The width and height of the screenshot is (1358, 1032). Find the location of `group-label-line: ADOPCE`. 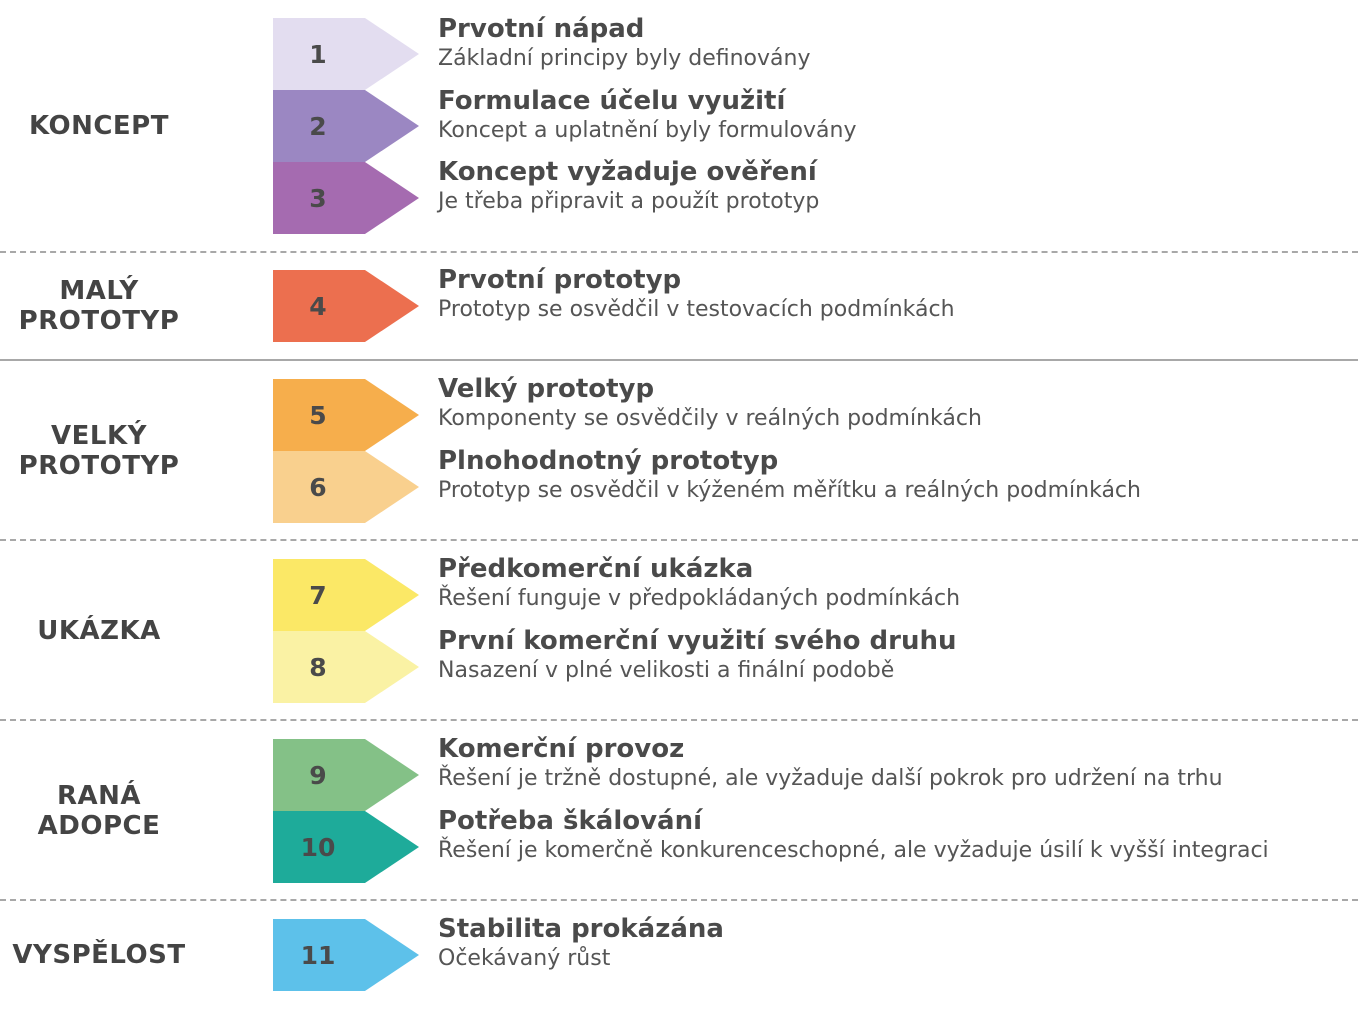

group-label-line: ADOPCE is located at coordinates (99, 826).